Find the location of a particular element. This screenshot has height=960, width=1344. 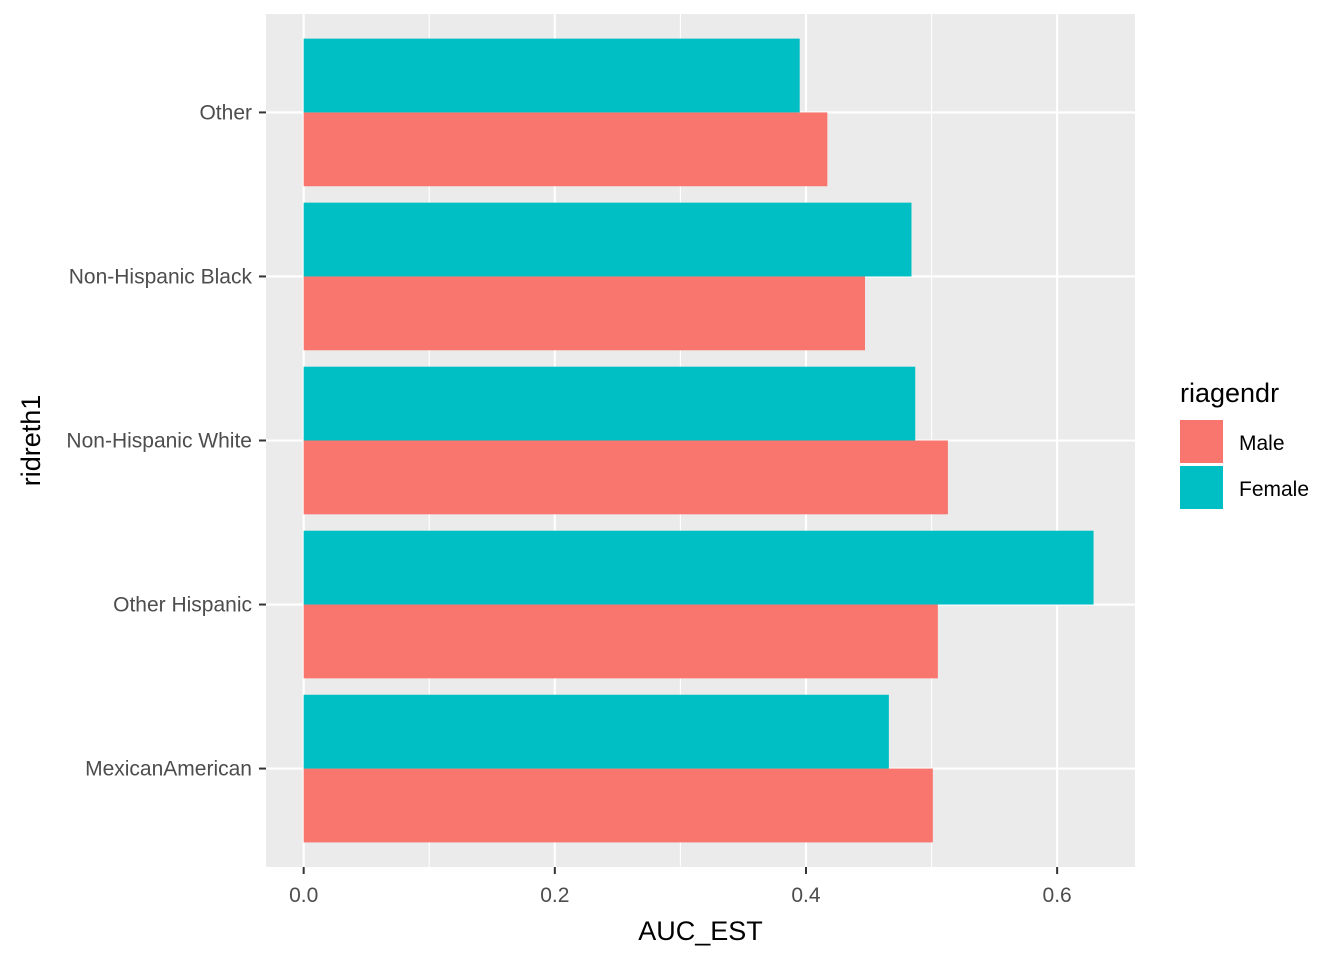

legend-key-female is located at coordinates (1201, 487).